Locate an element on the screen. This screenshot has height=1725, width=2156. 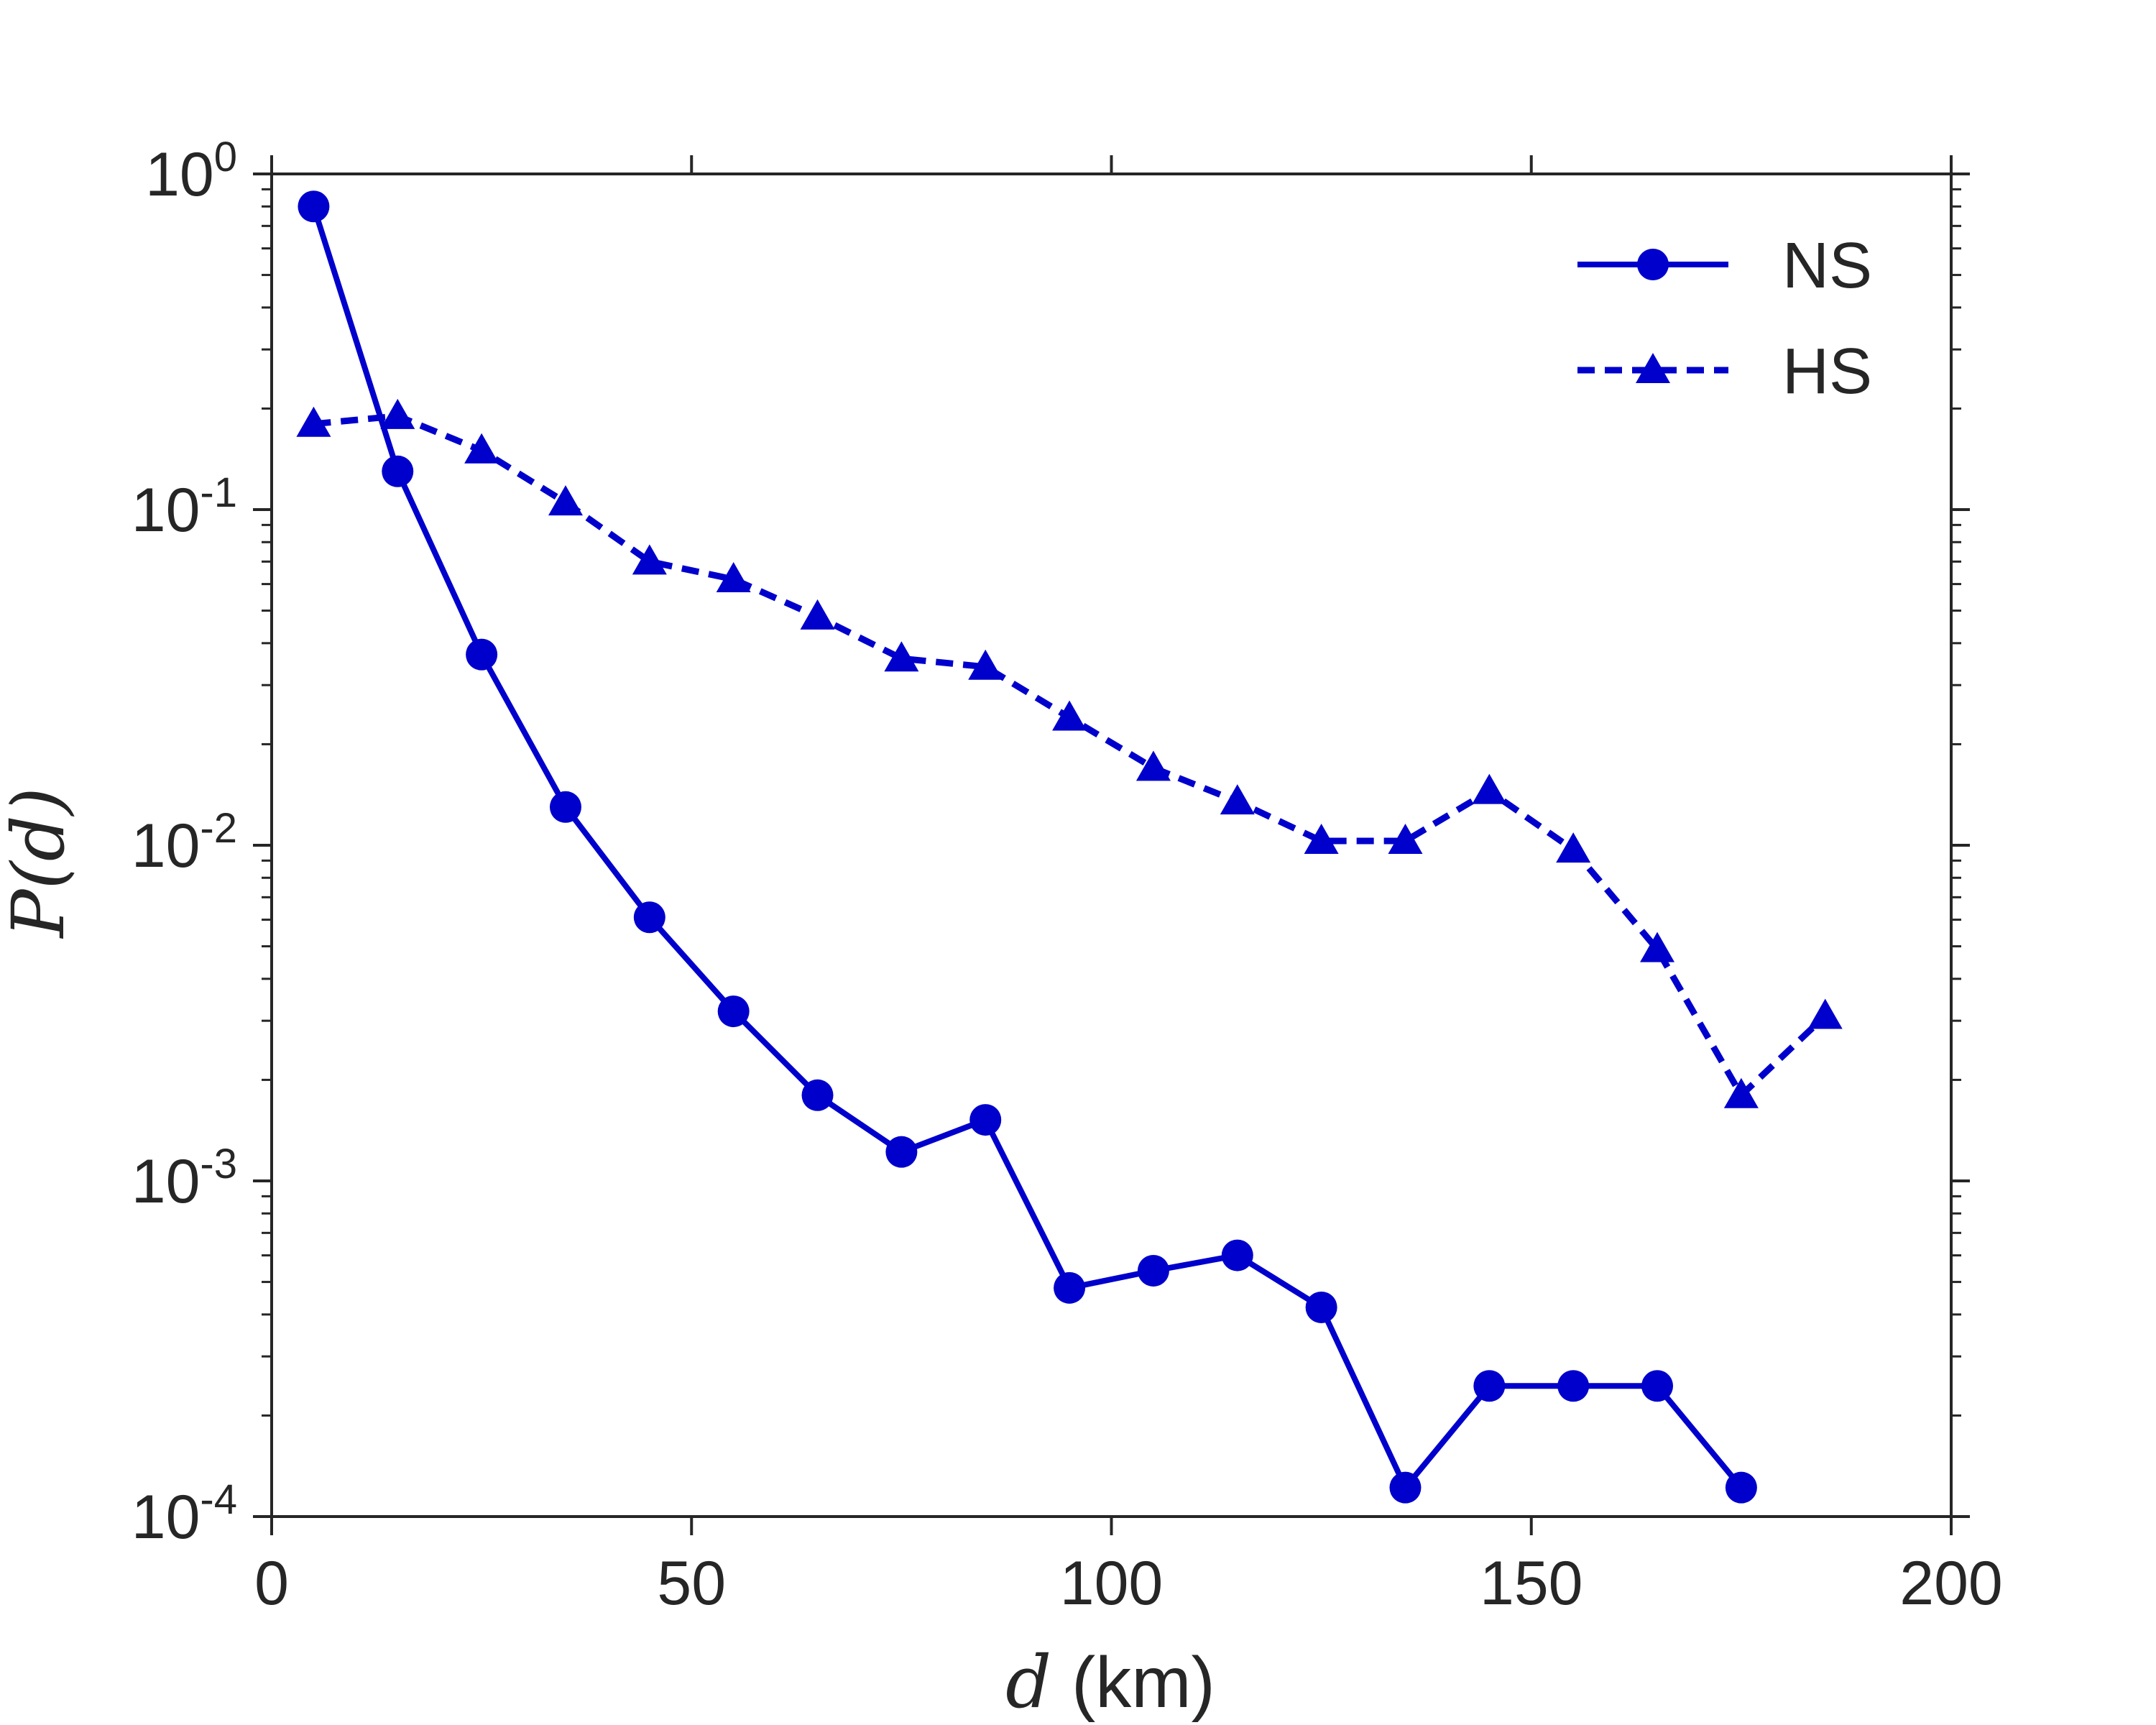
x-tick-label: 200 is located at coordinates (1951, 1583).